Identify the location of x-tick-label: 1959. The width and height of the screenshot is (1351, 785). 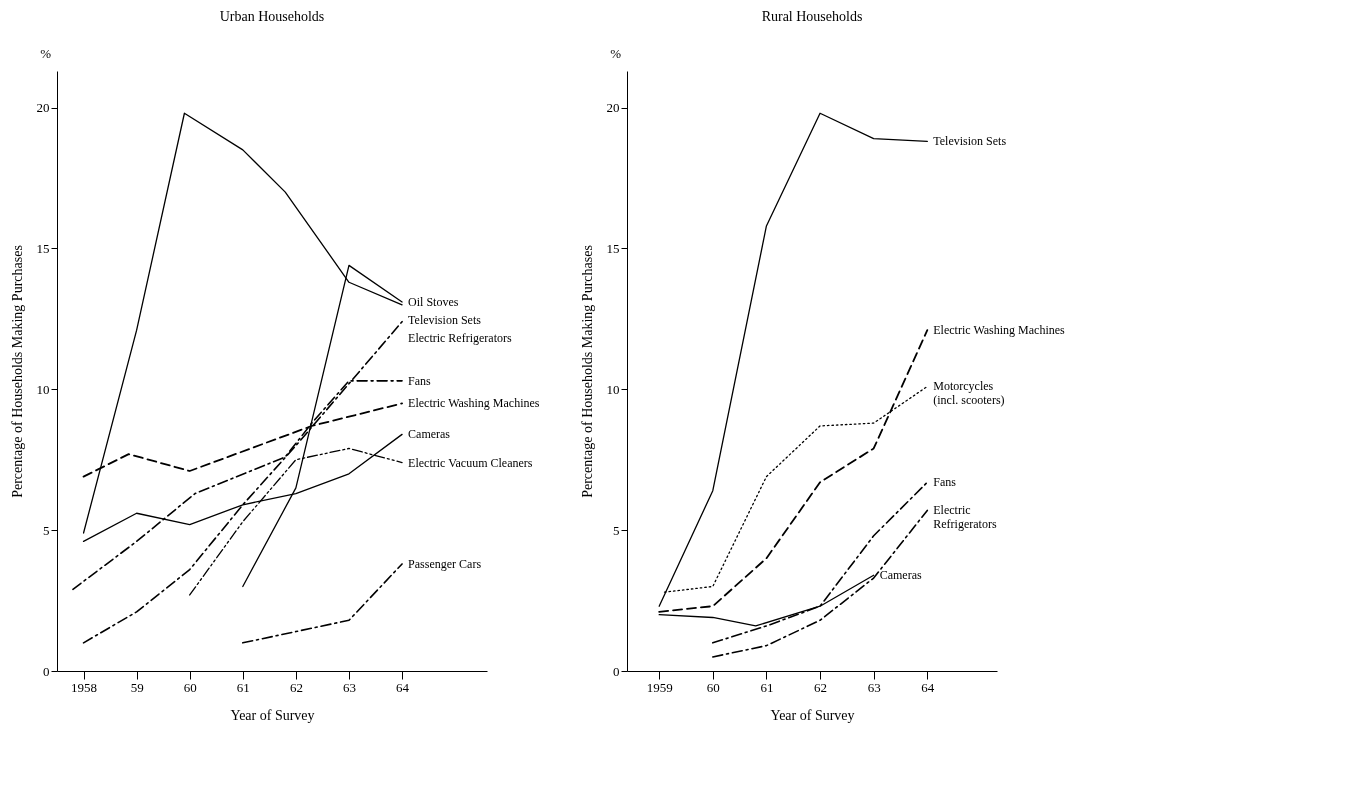
(659, 687).